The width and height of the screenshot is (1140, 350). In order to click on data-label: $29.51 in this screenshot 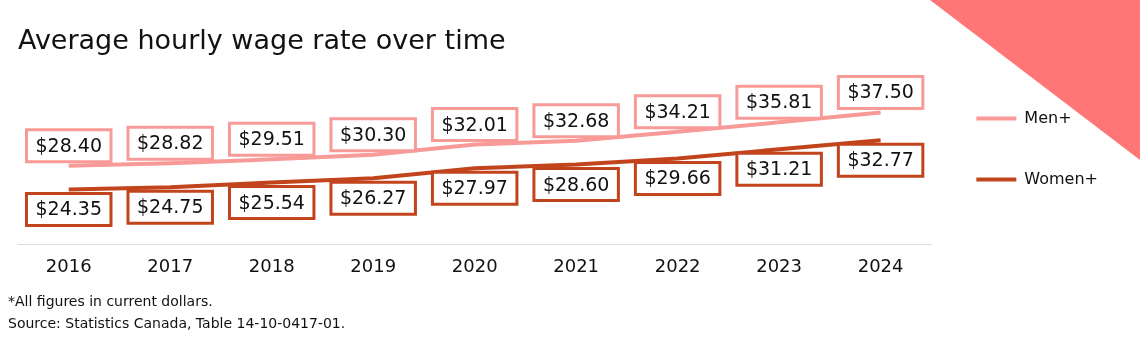, I will do `click(271, 138)`.